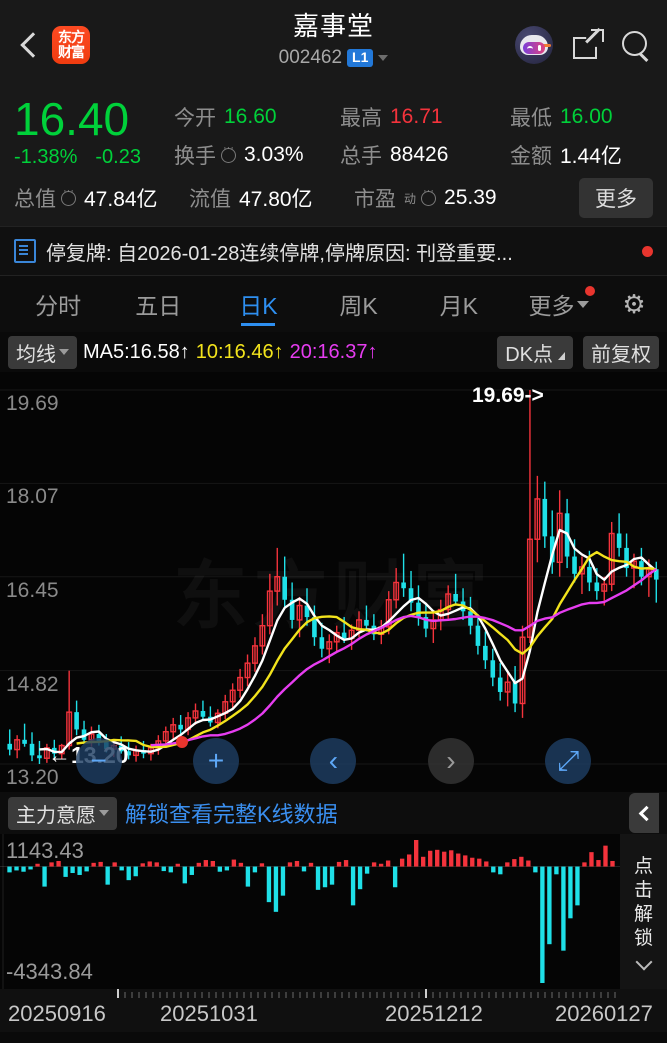  What do you see at coordinates (62, 813) in the screenshot?
I see `main-force-selector: 主力意愿` at bounding box center [62, 813].